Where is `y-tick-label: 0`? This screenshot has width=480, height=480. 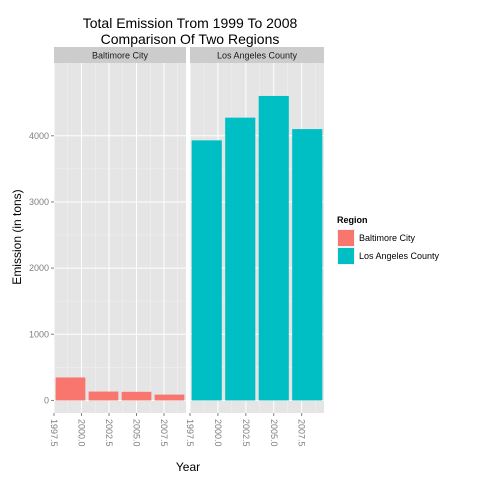 y-tick-label: 0 is located at coordinates (46, 400).